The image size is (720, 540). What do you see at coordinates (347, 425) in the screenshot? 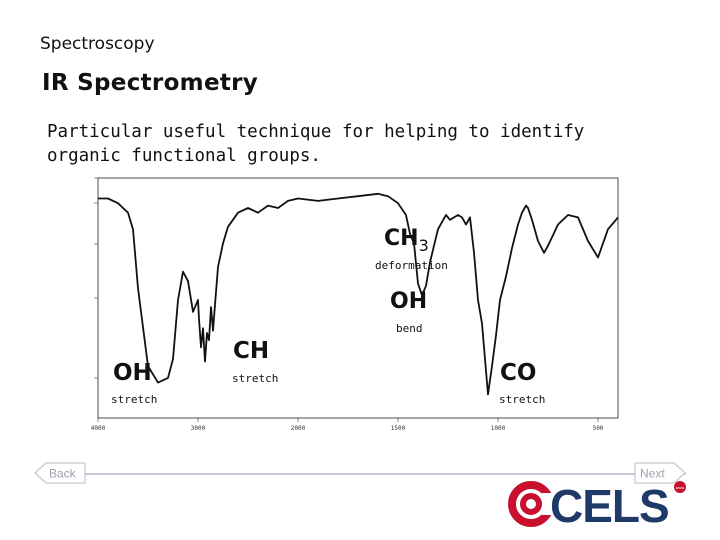
I see `x-axis-ticks: 4000 3000 2000 1500 1000 500` at bounding box center [347, 425].